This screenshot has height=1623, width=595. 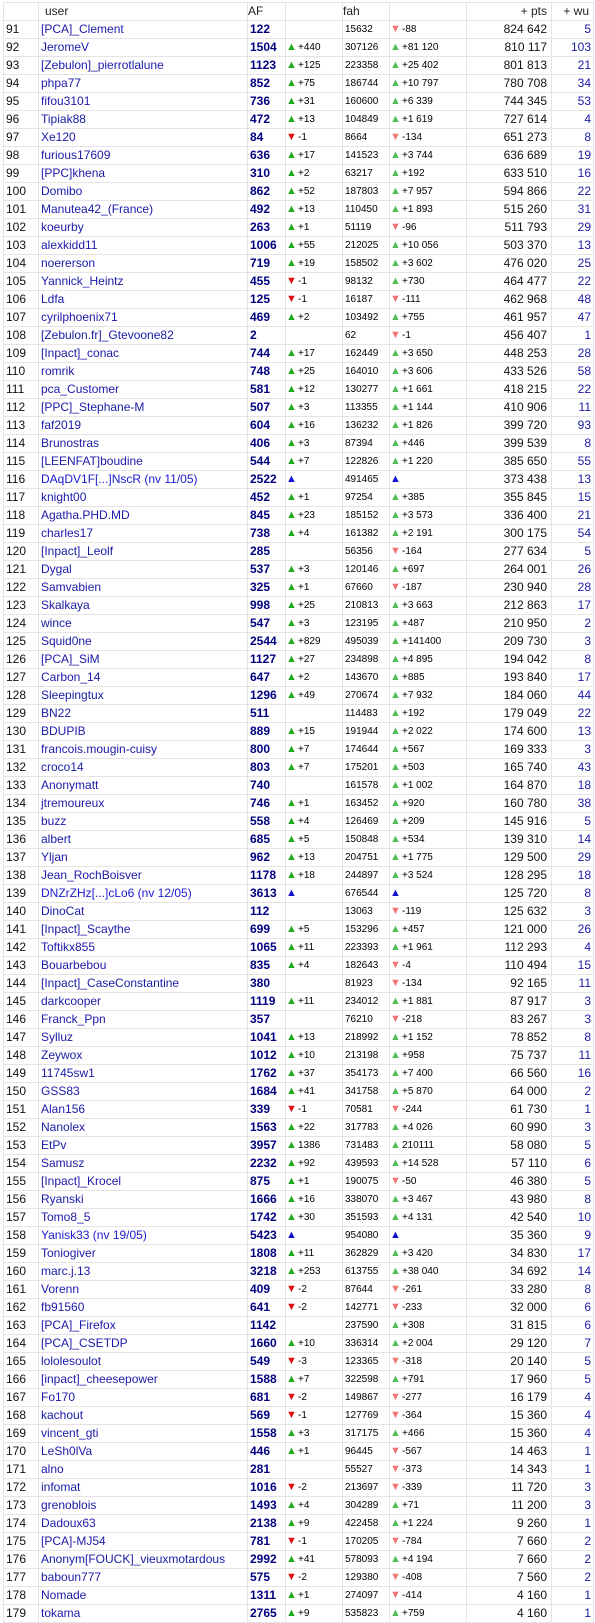 What do you see at coordinates (143, 569) in the screenshot?
I see `user-link: Dygal` at bounding box center [143, 569].